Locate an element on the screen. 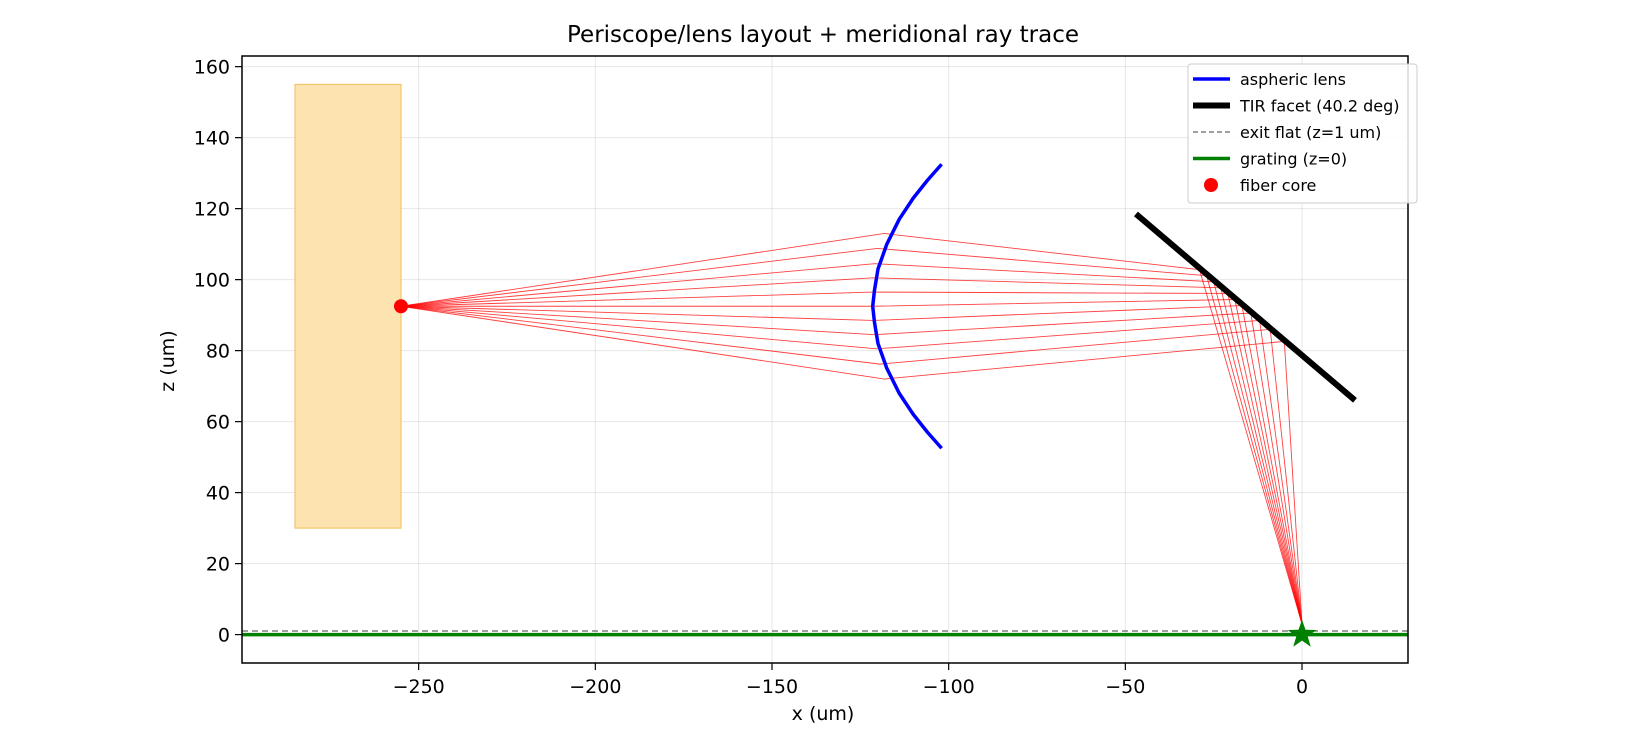  x-tick-label: −150 is located at coordinates (772, 687).